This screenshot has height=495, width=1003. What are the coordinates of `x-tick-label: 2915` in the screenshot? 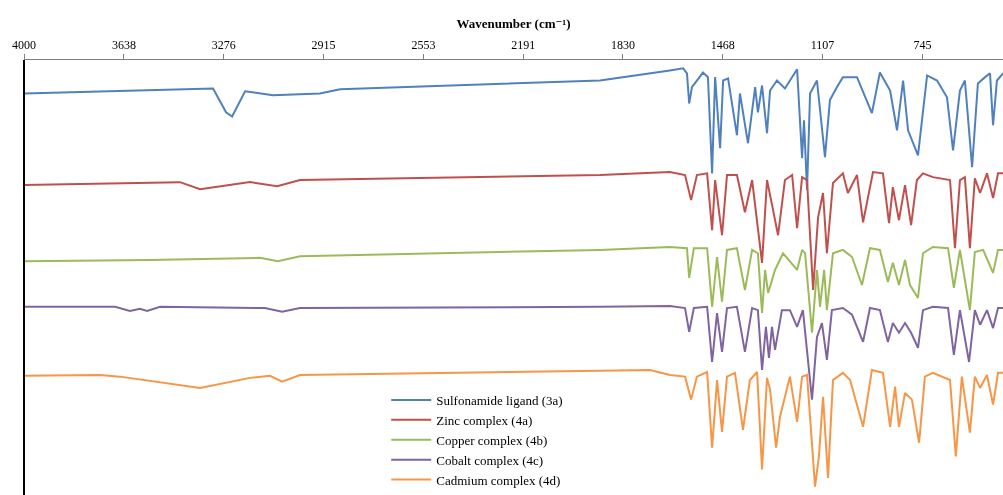 It's located at (323, 45).